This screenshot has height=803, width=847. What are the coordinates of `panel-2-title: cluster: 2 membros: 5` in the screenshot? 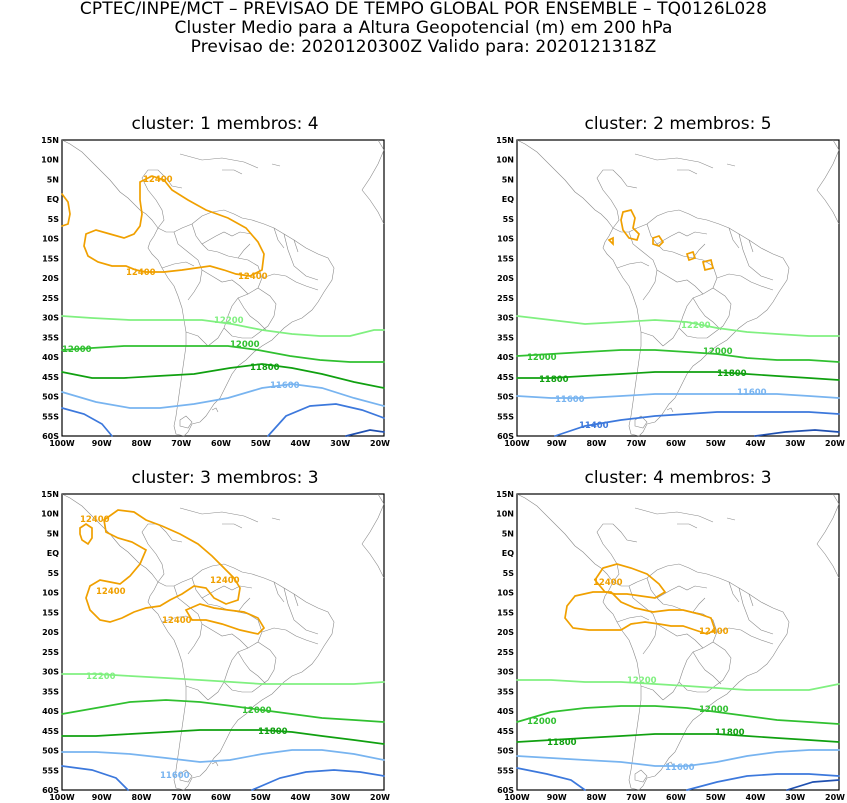 It's located at (678, 124).